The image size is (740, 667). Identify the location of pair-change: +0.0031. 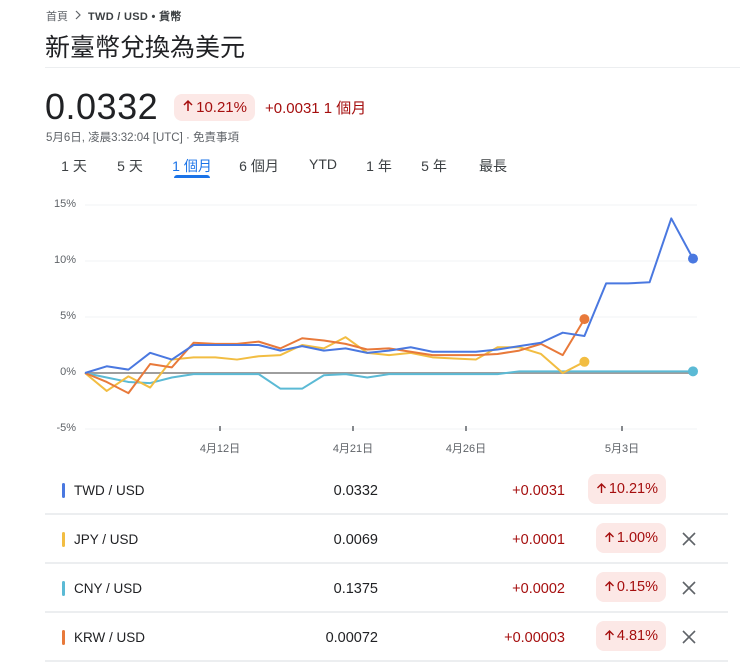
(538, 491).